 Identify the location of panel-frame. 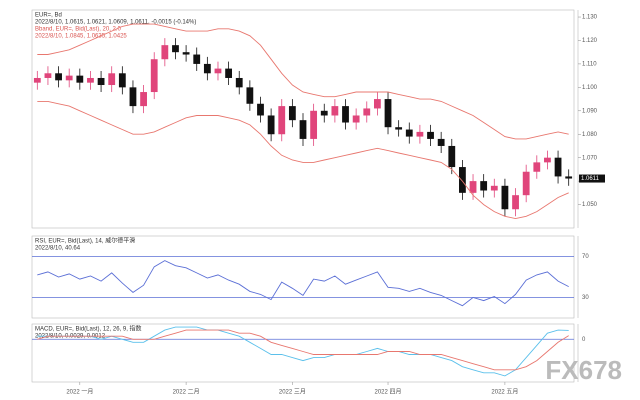
(303, 353).